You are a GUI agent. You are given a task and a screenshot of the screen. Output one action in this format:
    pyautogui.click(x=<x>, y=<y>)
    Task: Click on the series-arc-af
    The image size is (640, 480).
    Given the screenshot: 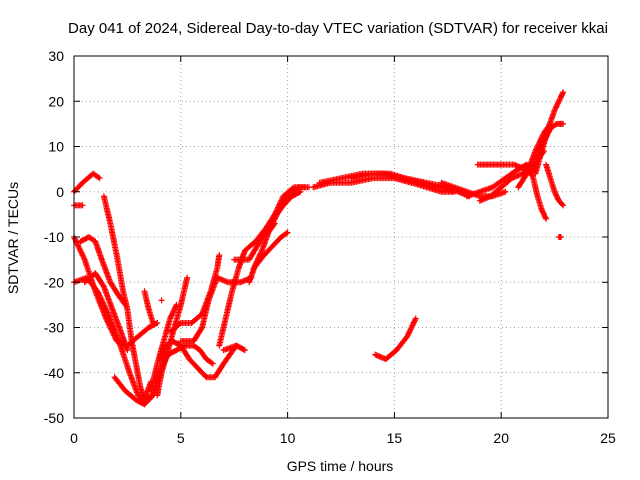 What is the action you would take?
    pyautogui.click(x=536, y=191)
    